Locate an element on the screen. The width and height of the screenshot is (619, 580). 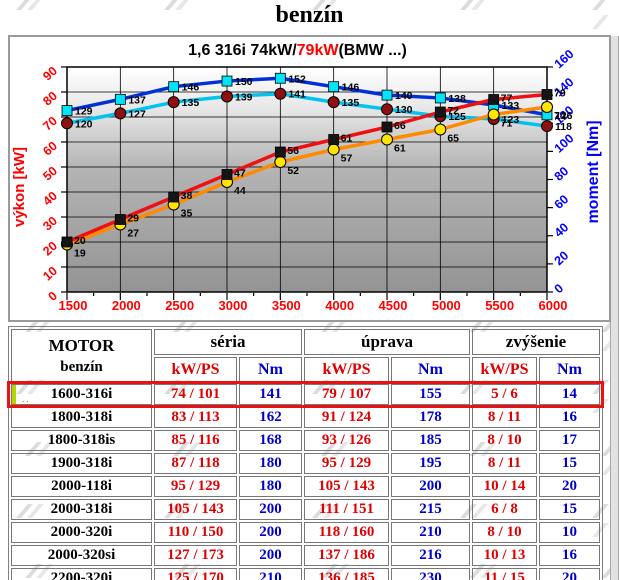
cell-uprava-kwps: 118 / 160 is located at coordinates (346, 532).